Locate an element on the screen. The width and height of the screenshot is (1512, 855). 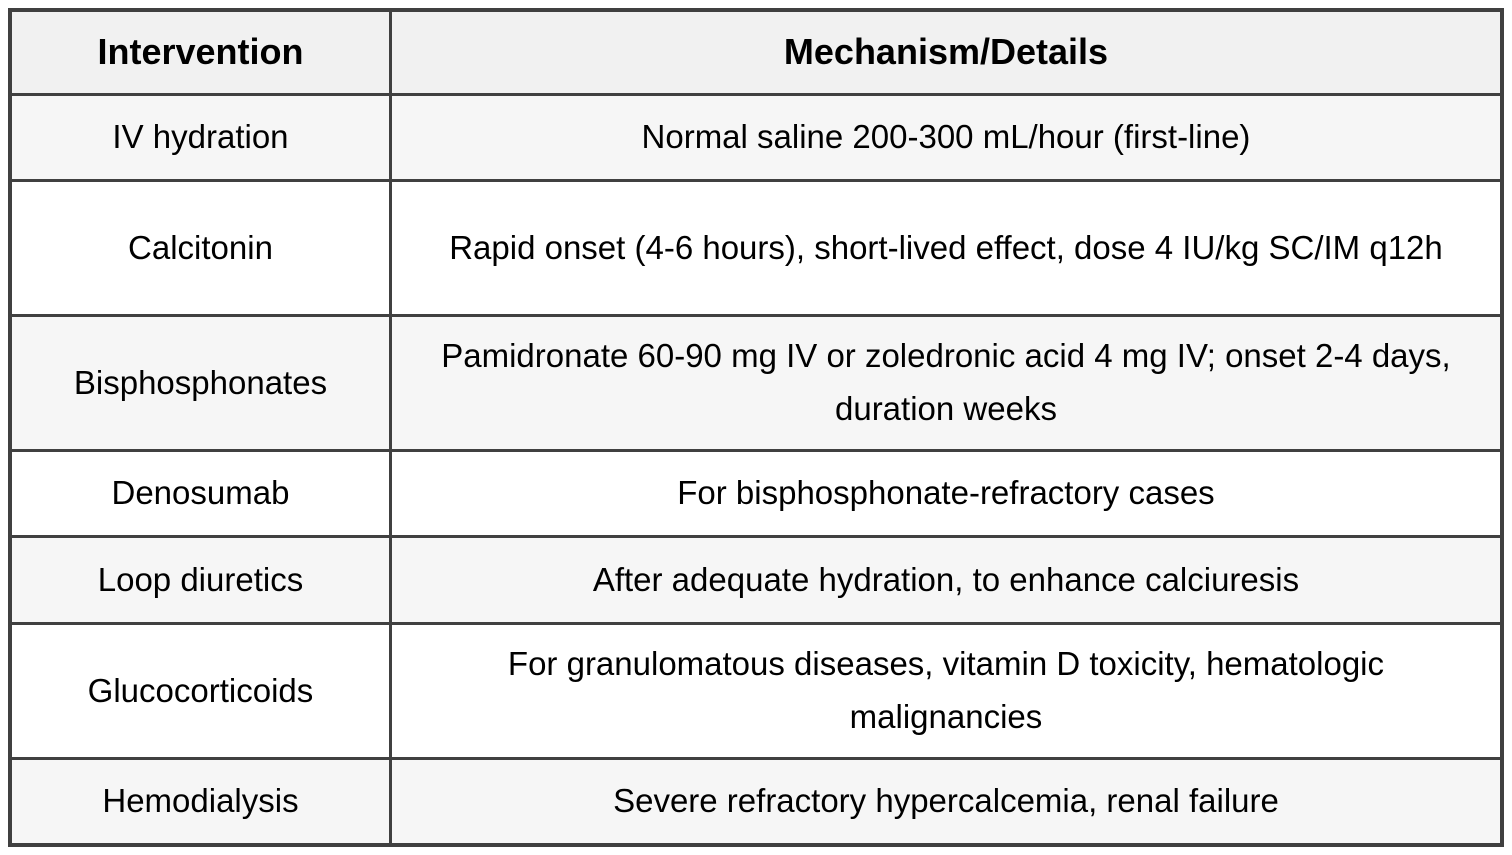
intervention-cell: IV hydration is located at coordinates (200, 137).